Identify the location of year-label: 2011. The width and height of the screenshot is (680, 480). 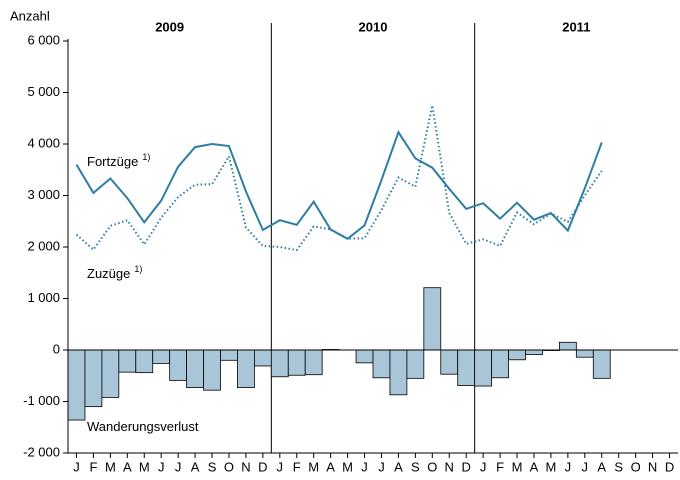
(576, 26).